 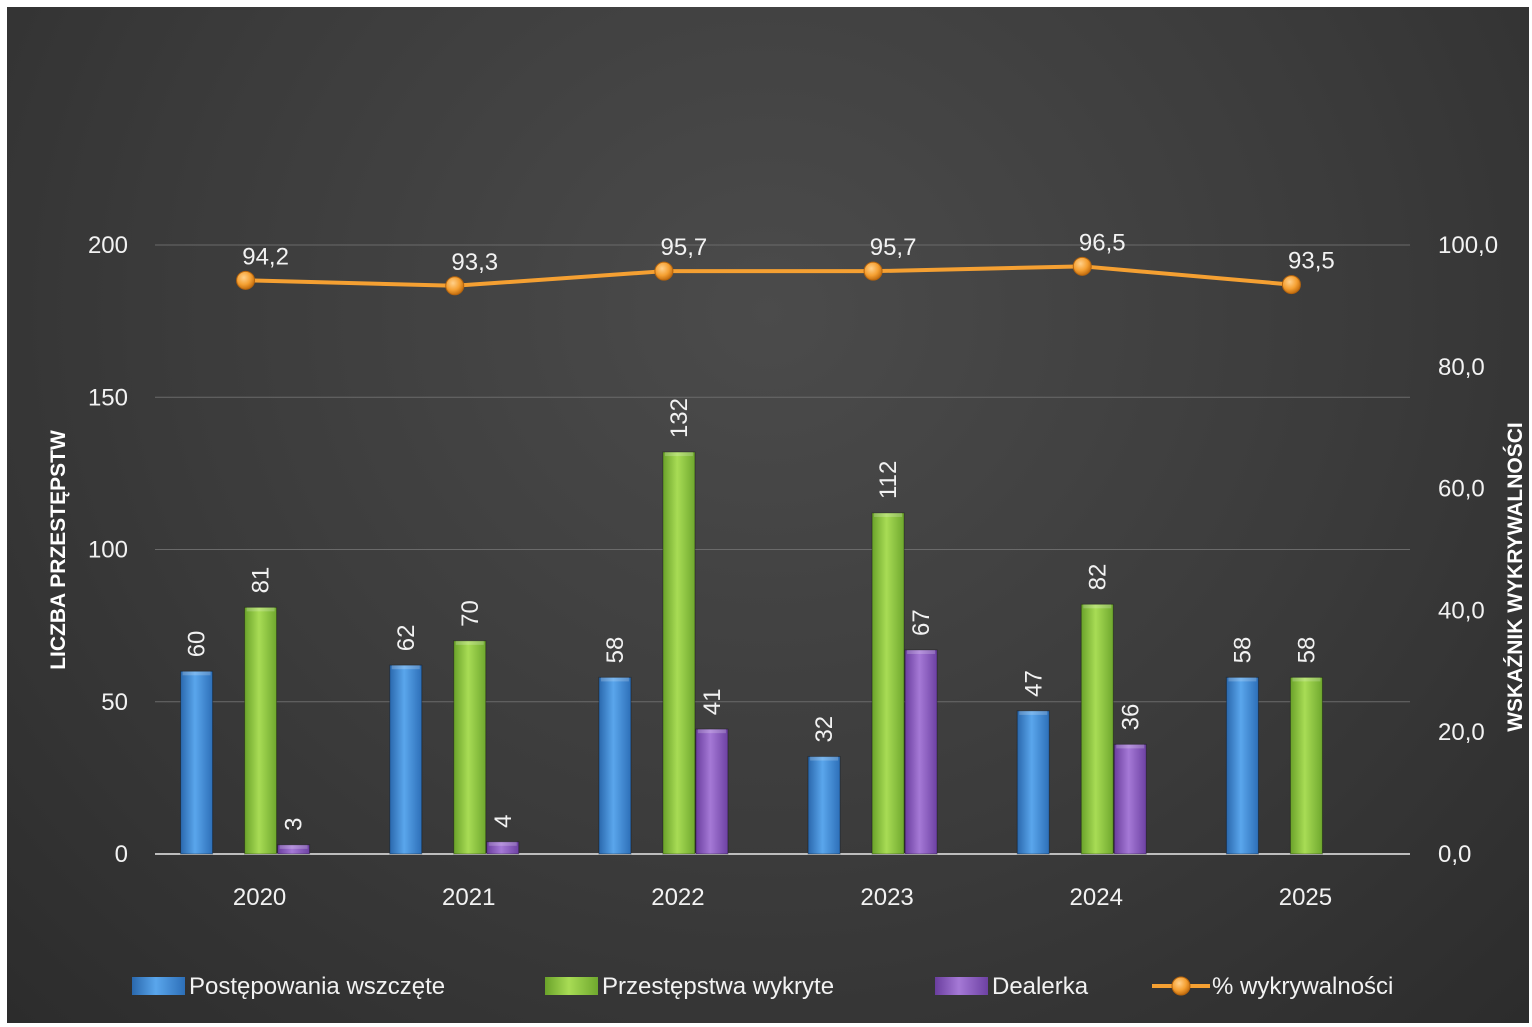 What do you see at coordinates (1461, 489) in the screenshot?
I see `y-tick-right: 60,0` at bounding box center [1461, 489].